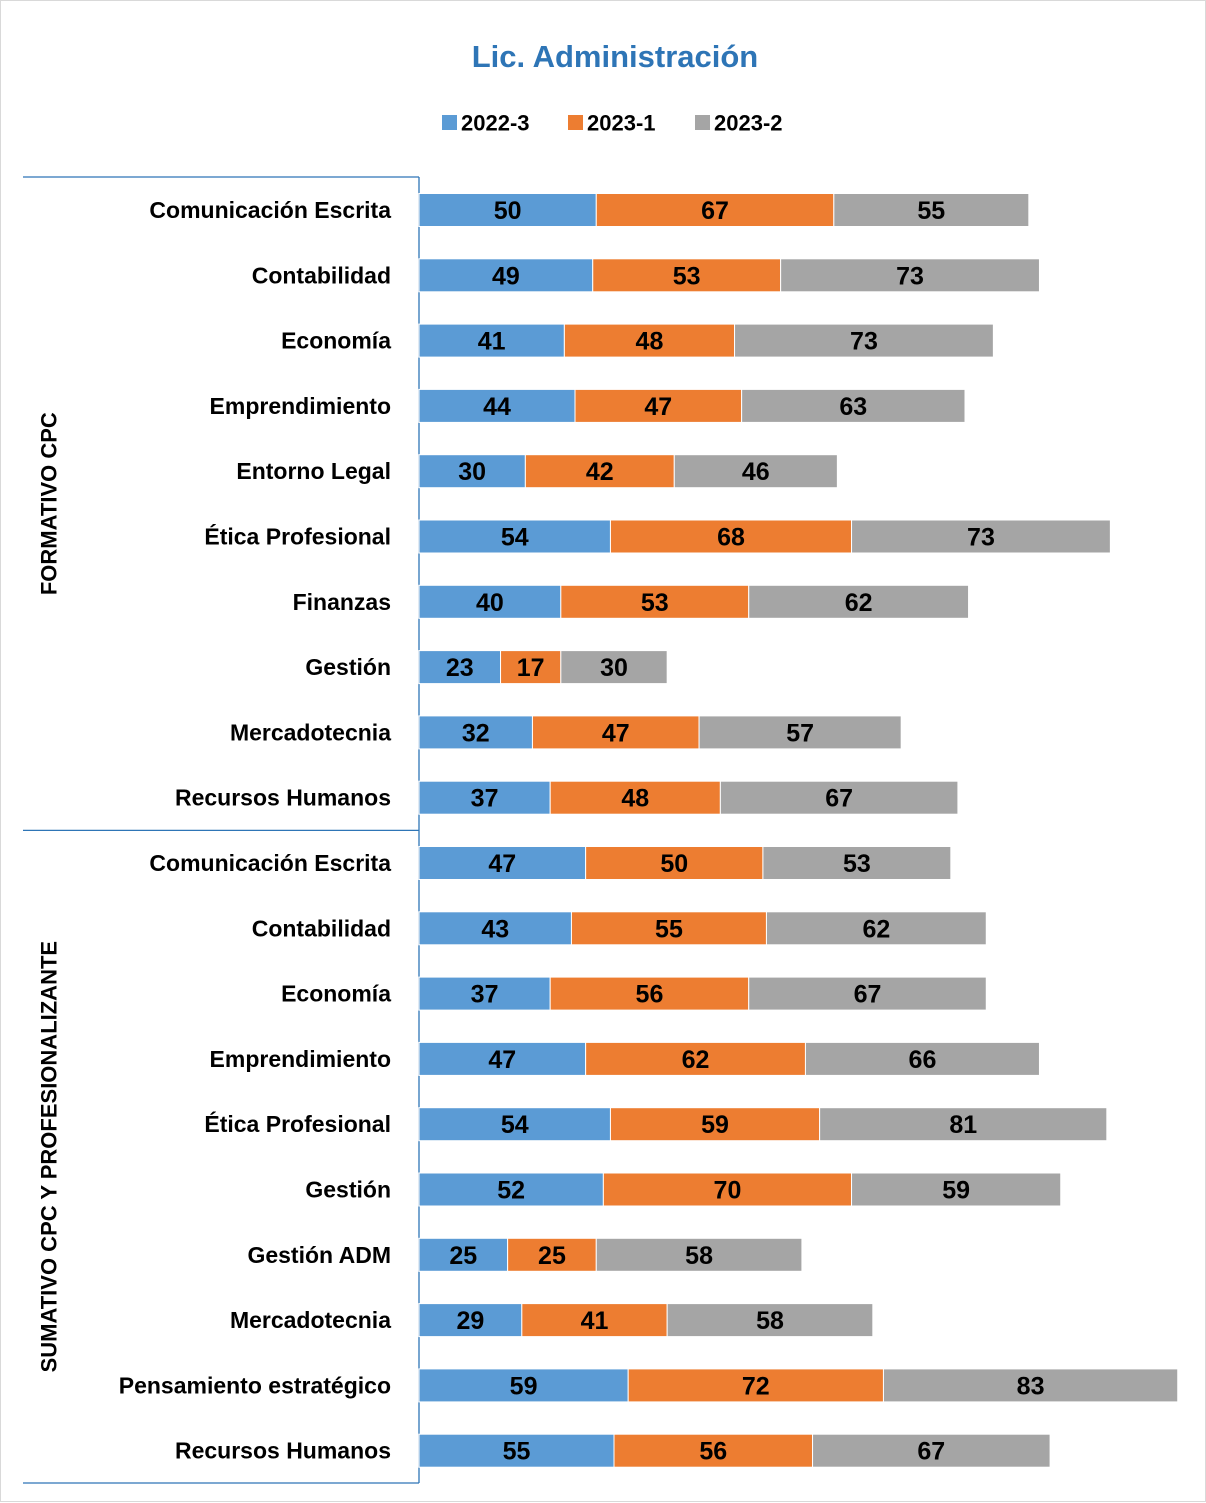 This screenshot has width=1206, height=1503. I want to click on value-label: 44, so click(497, 407).